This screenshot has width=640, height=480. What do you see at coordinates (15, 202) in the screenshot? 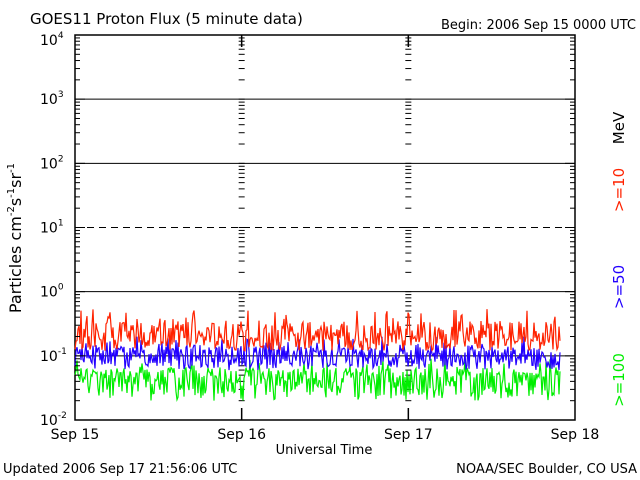
I see `y-axis-label-s: s` at bounding box center [15, 202].